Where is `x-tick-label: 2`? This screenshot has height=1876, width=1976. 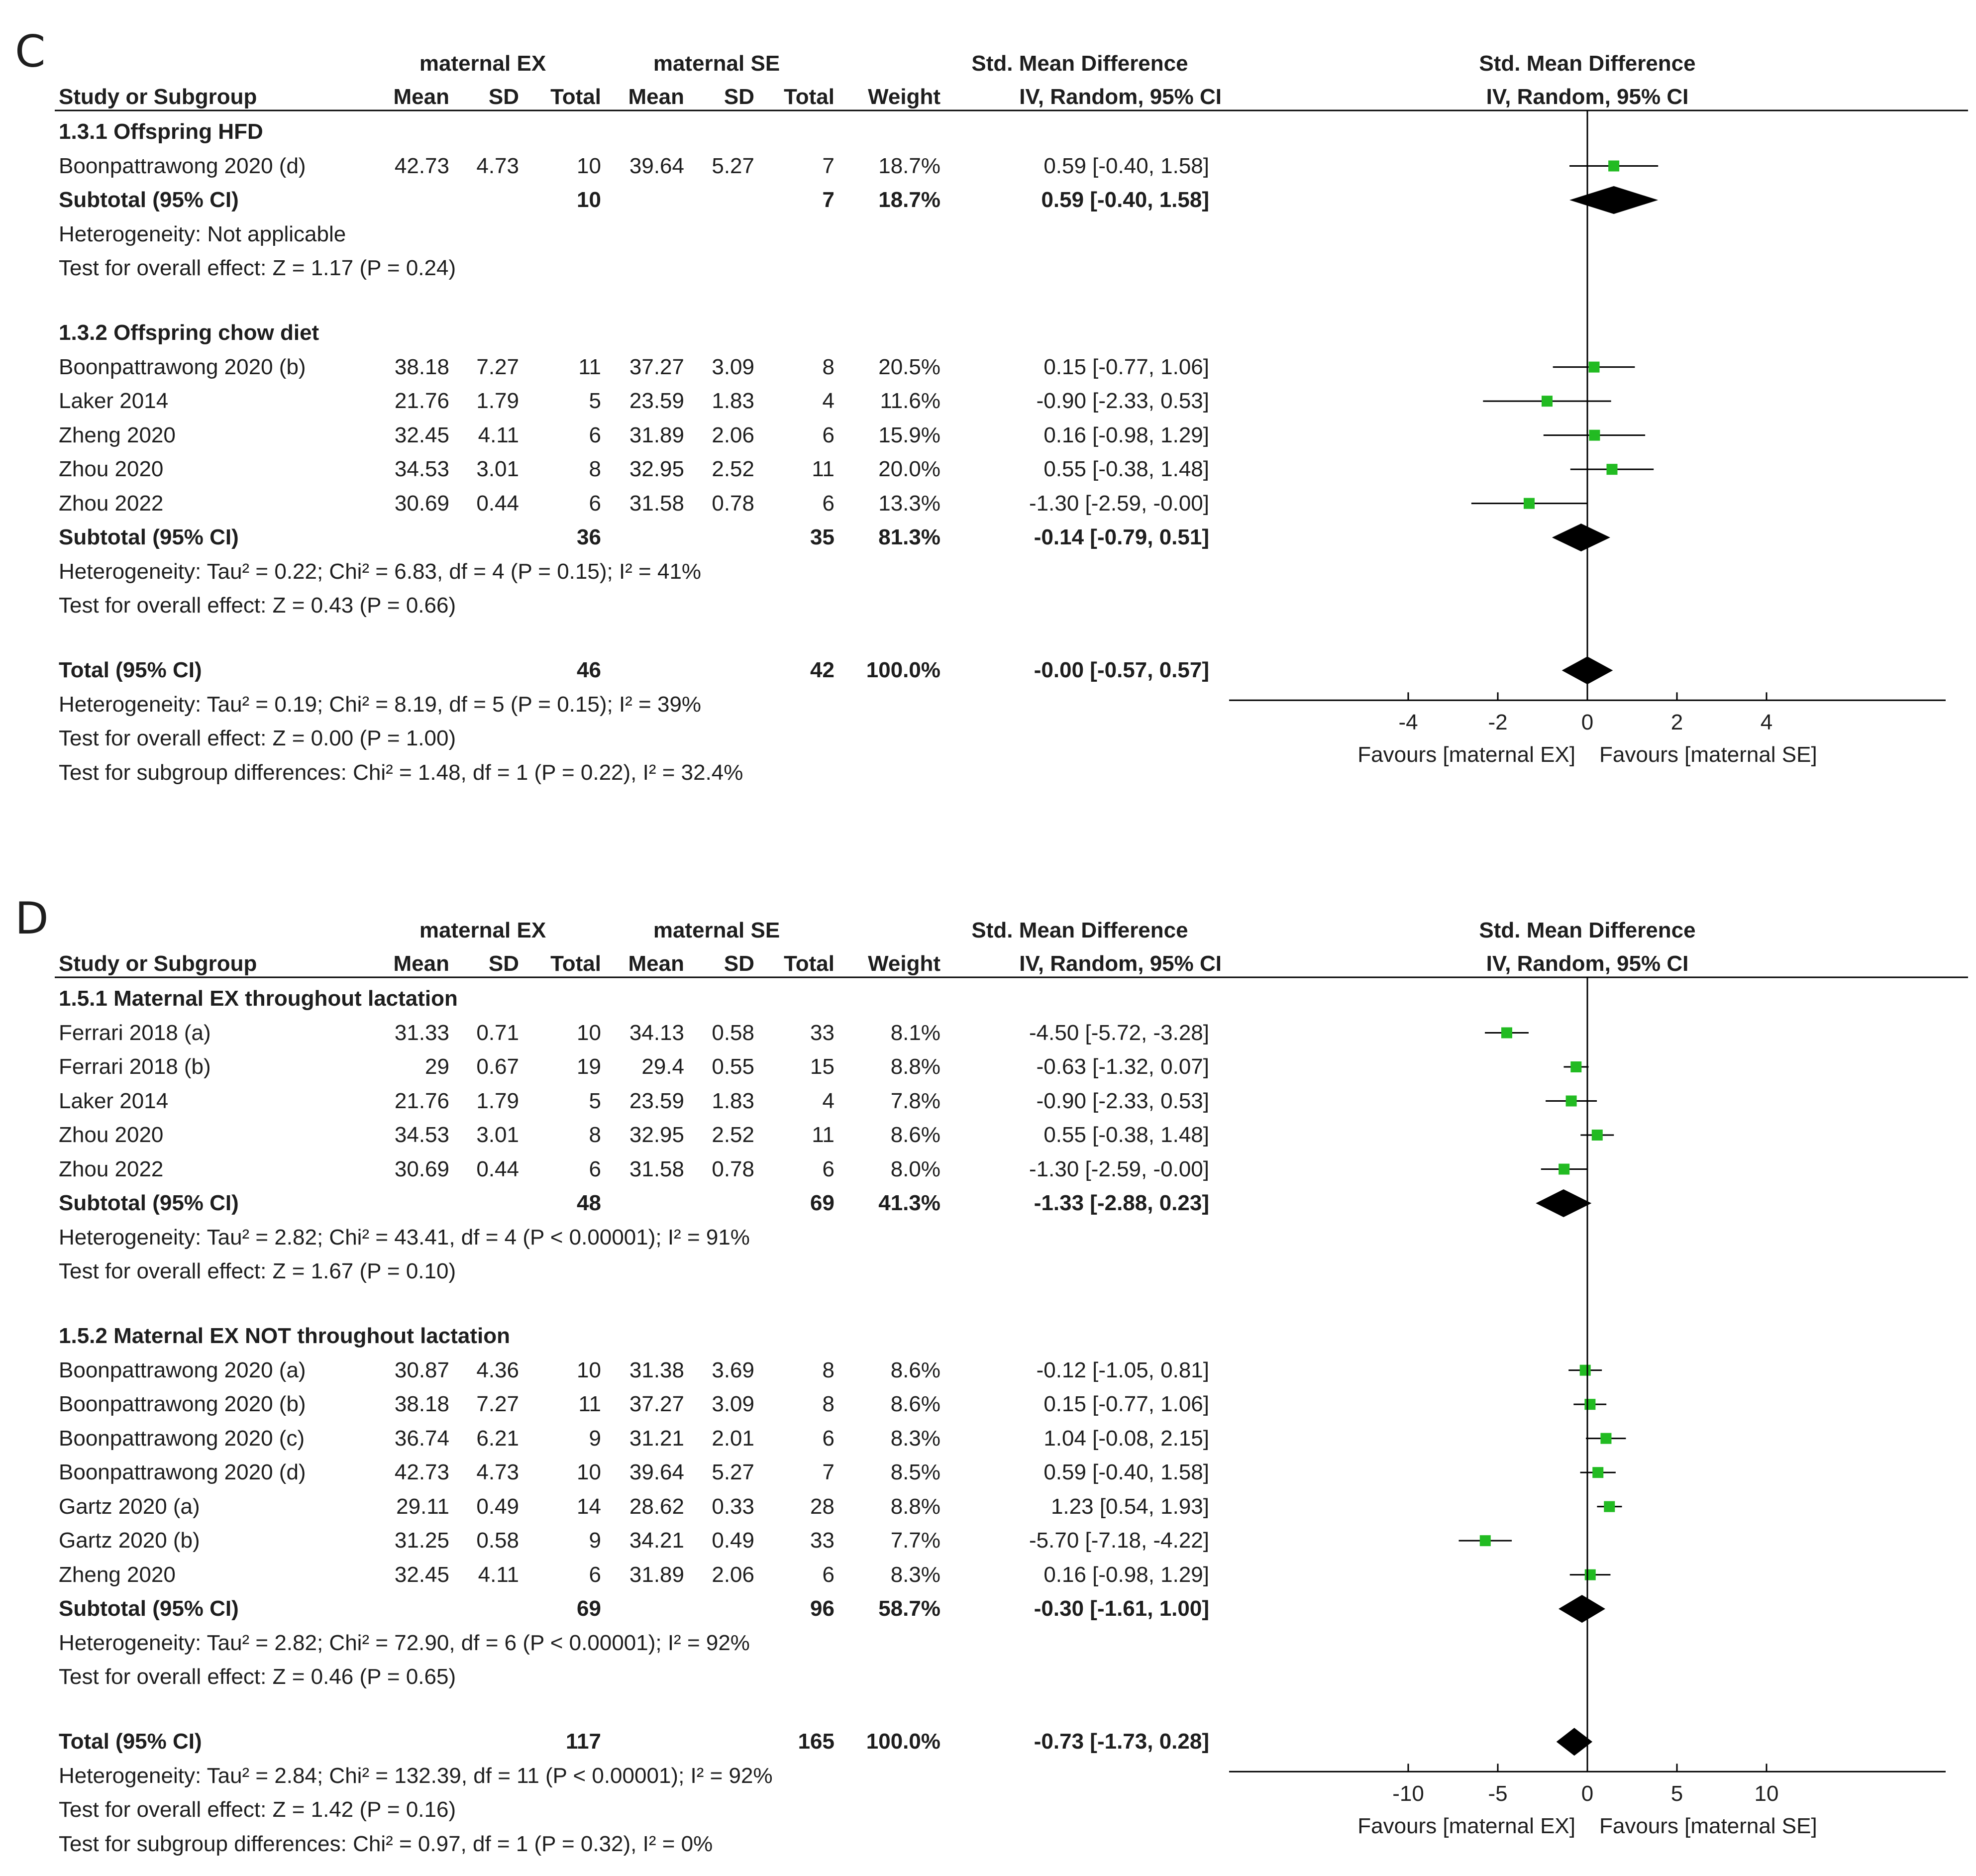
x-tick-label: 2 is located at coordinates (1676, 722).